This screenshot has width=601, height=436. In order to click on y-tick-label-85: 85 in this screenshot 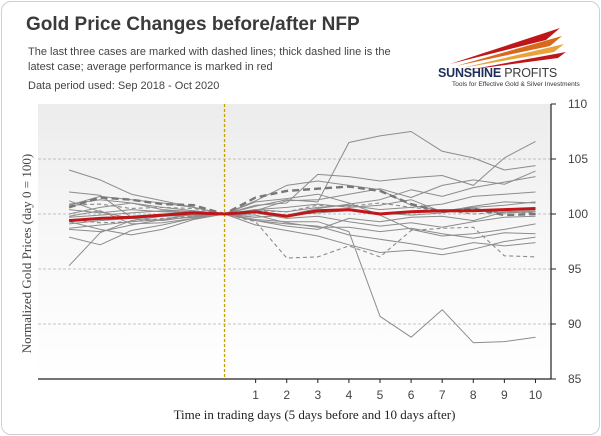, I will do `click(575, 379)`.